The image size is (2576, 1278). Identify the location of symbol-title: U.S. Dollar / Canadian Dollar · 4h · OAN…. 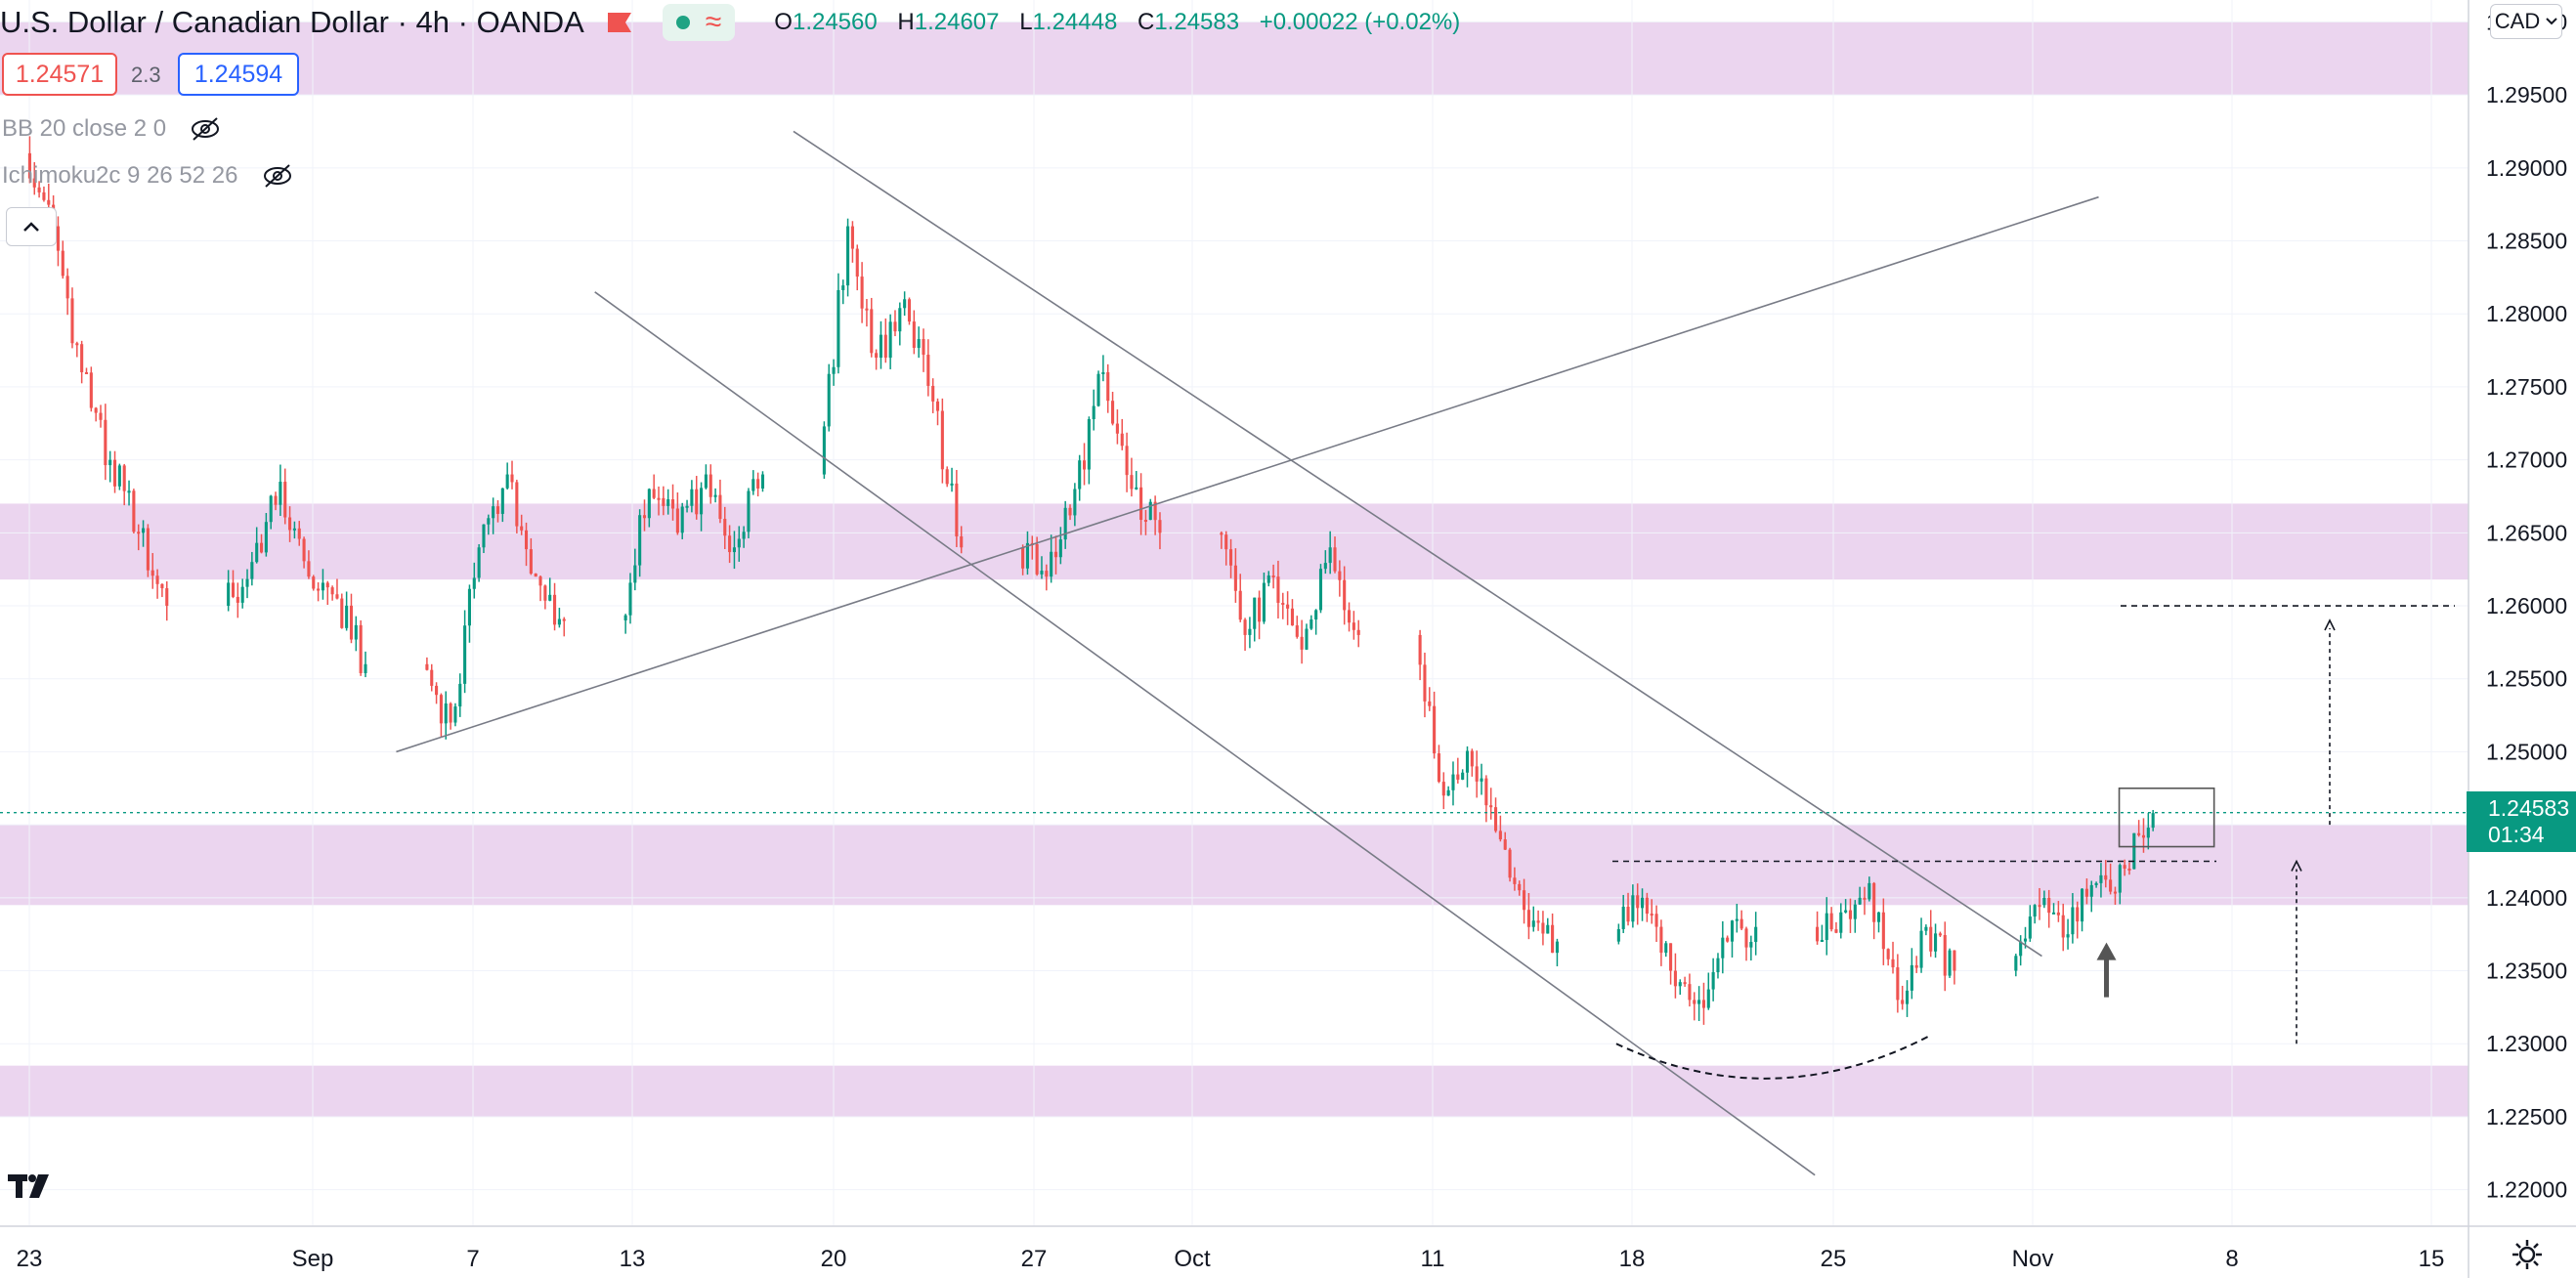
(292, 22).